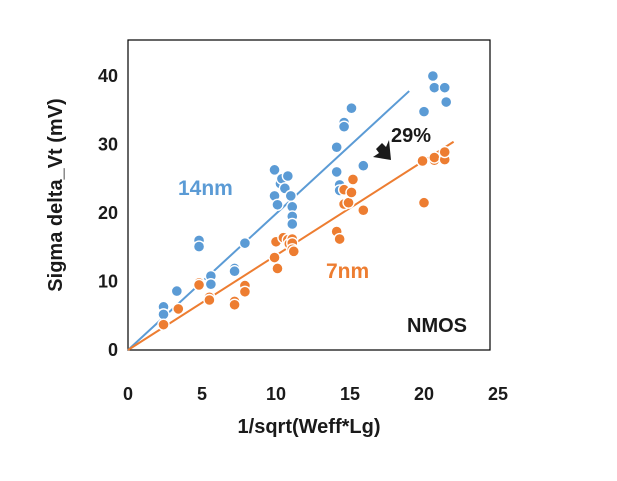 This screenshot has height=481, width=617. I want to click on x-axis-title: 1/sqrt(Weff*Lg), so click(309, 427).